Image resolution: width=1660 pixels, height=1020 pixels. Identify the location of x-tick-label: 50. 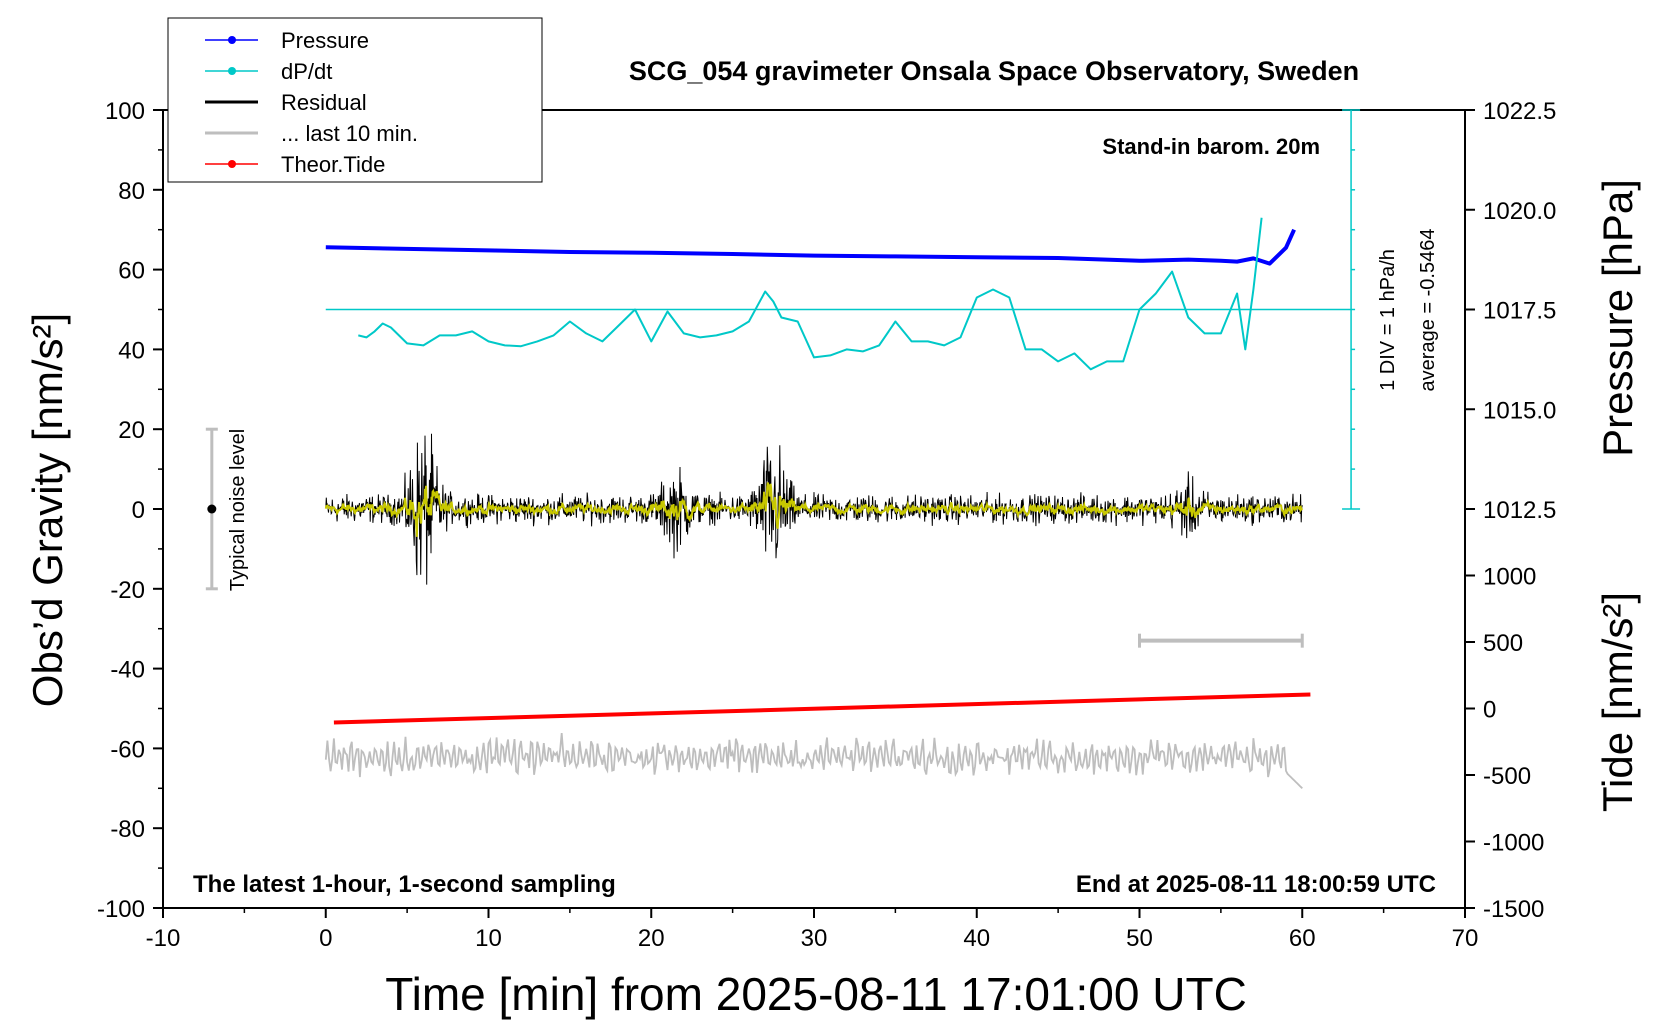
(1139, 938).